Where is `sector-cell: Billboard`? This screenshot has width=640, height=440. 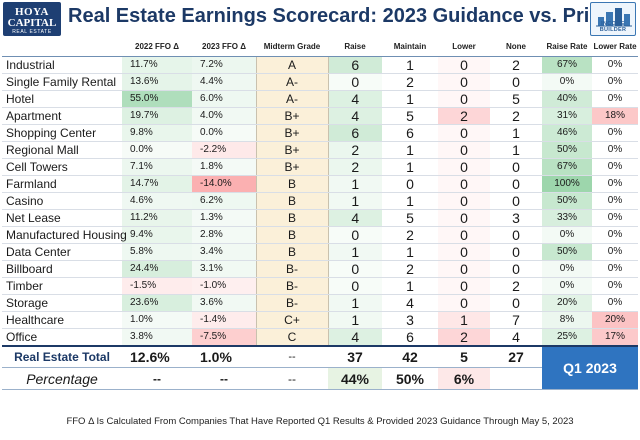 sector-cell: Billboard is located at coordinates (62, 269).